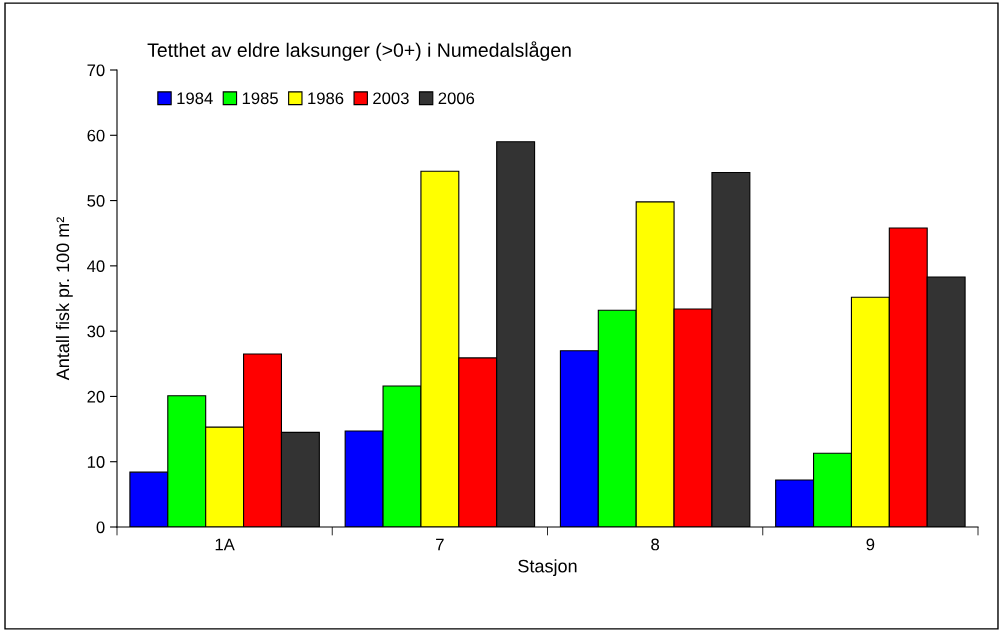 This screenshot has width=1003, height=632. I want to click on x-axis-title: Stasjon, so click(547, 568).